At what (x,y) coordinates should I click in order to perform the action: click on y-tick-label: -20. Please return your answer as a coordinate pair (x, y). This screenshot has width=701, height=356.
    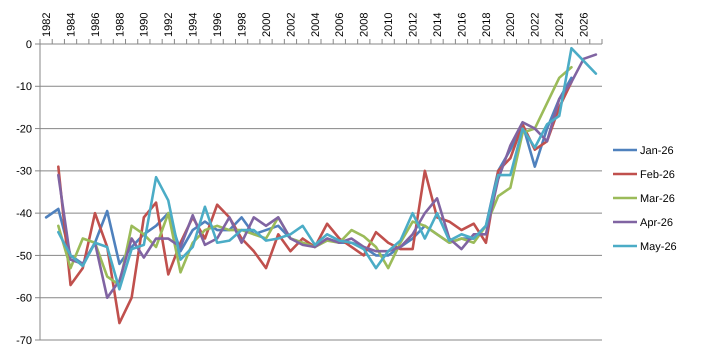
    Looking at the image, I should click on (24, 129).